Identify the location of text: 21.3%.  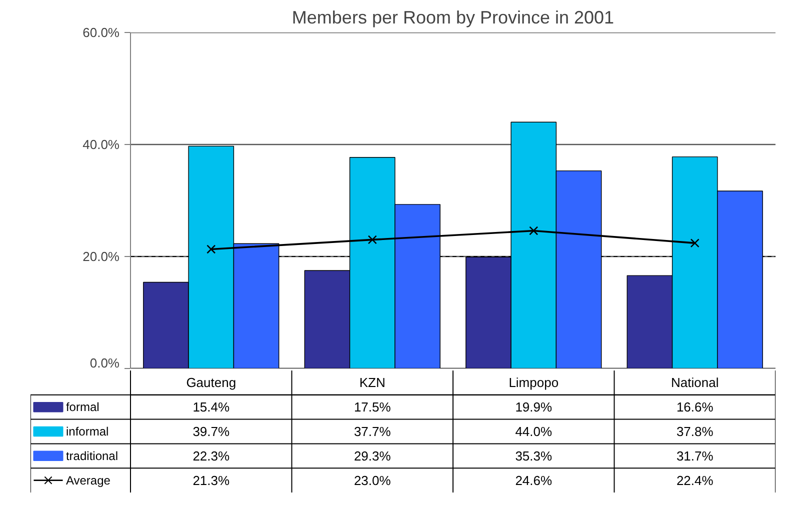
(211, 480).